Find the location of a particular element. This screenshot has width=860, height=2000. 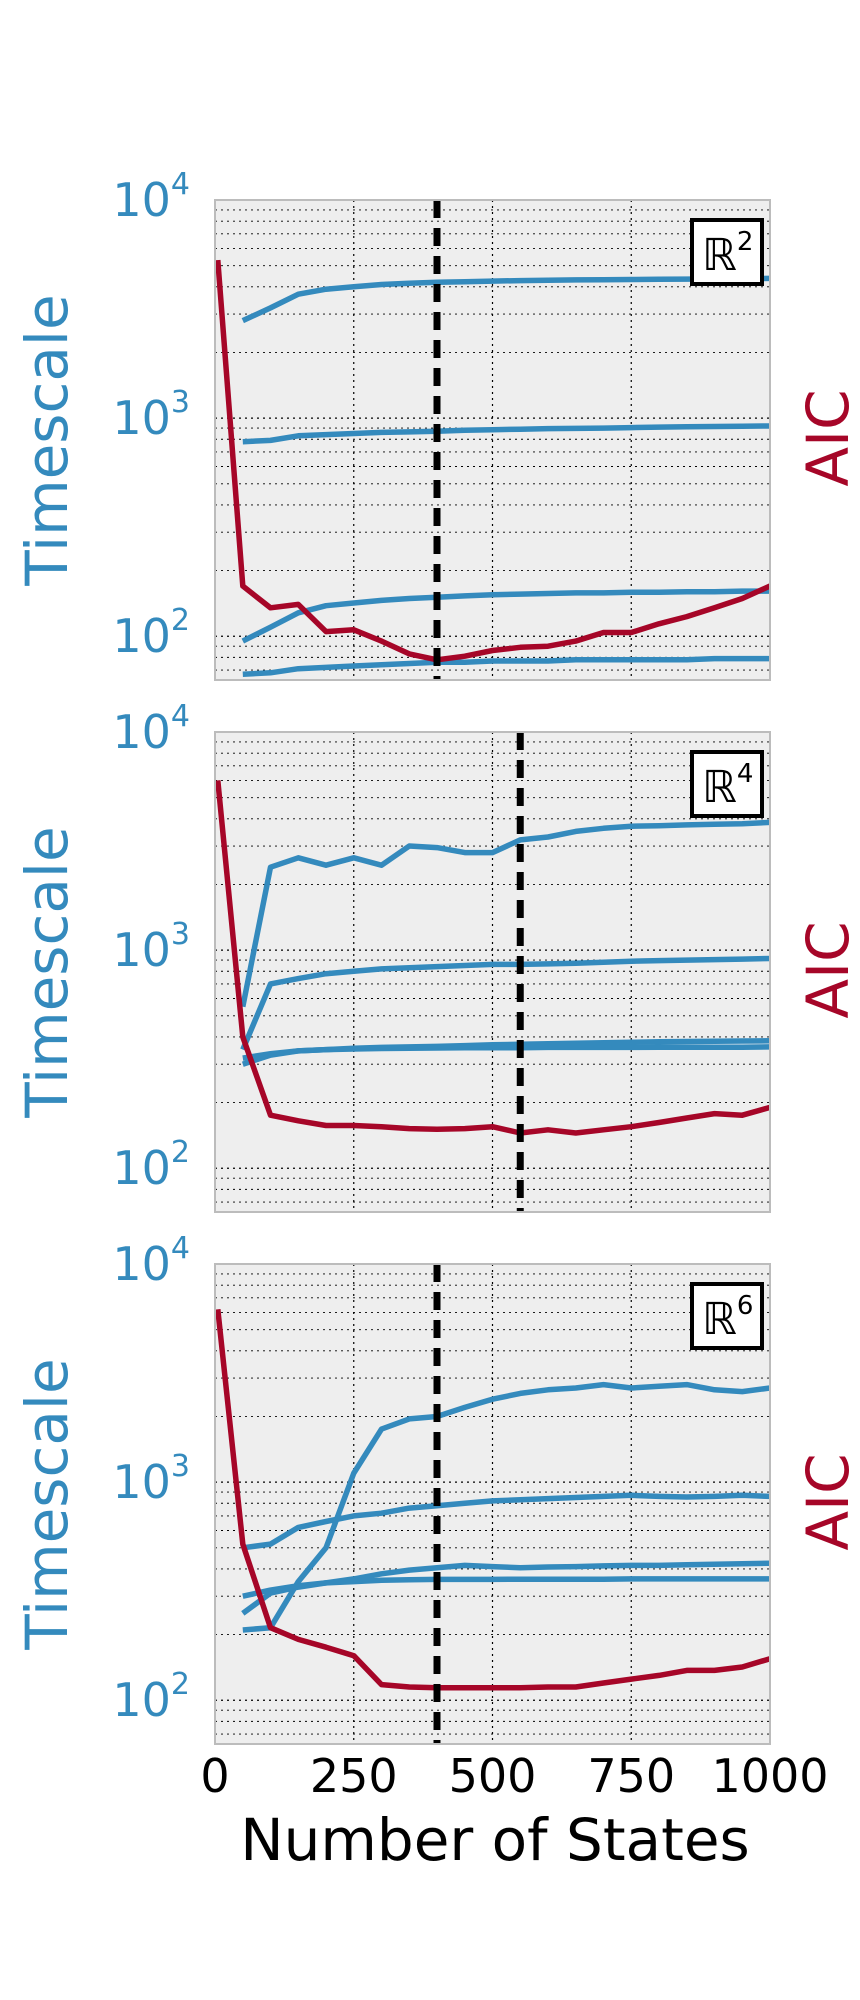

x-tick-label: 750 is located at coordinates (631, 1776).